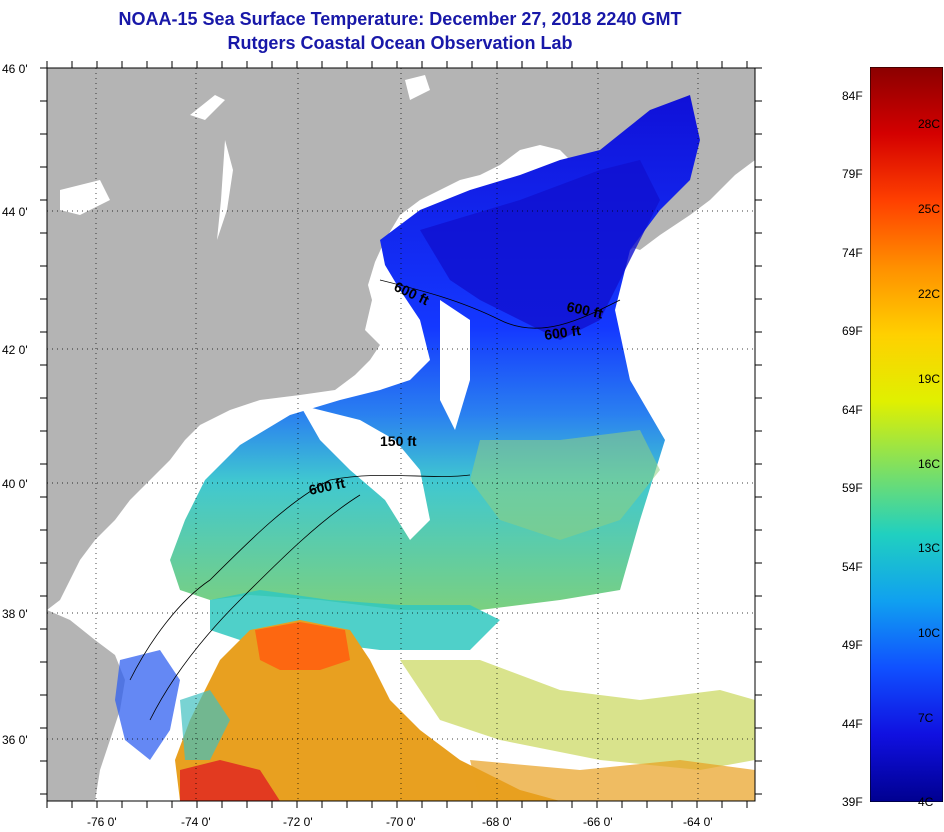 The image size is (944, 832). Describe the element at coordinates (929, 548) in the screenshot. I see `colorbar-c-label: 13C` at that location.